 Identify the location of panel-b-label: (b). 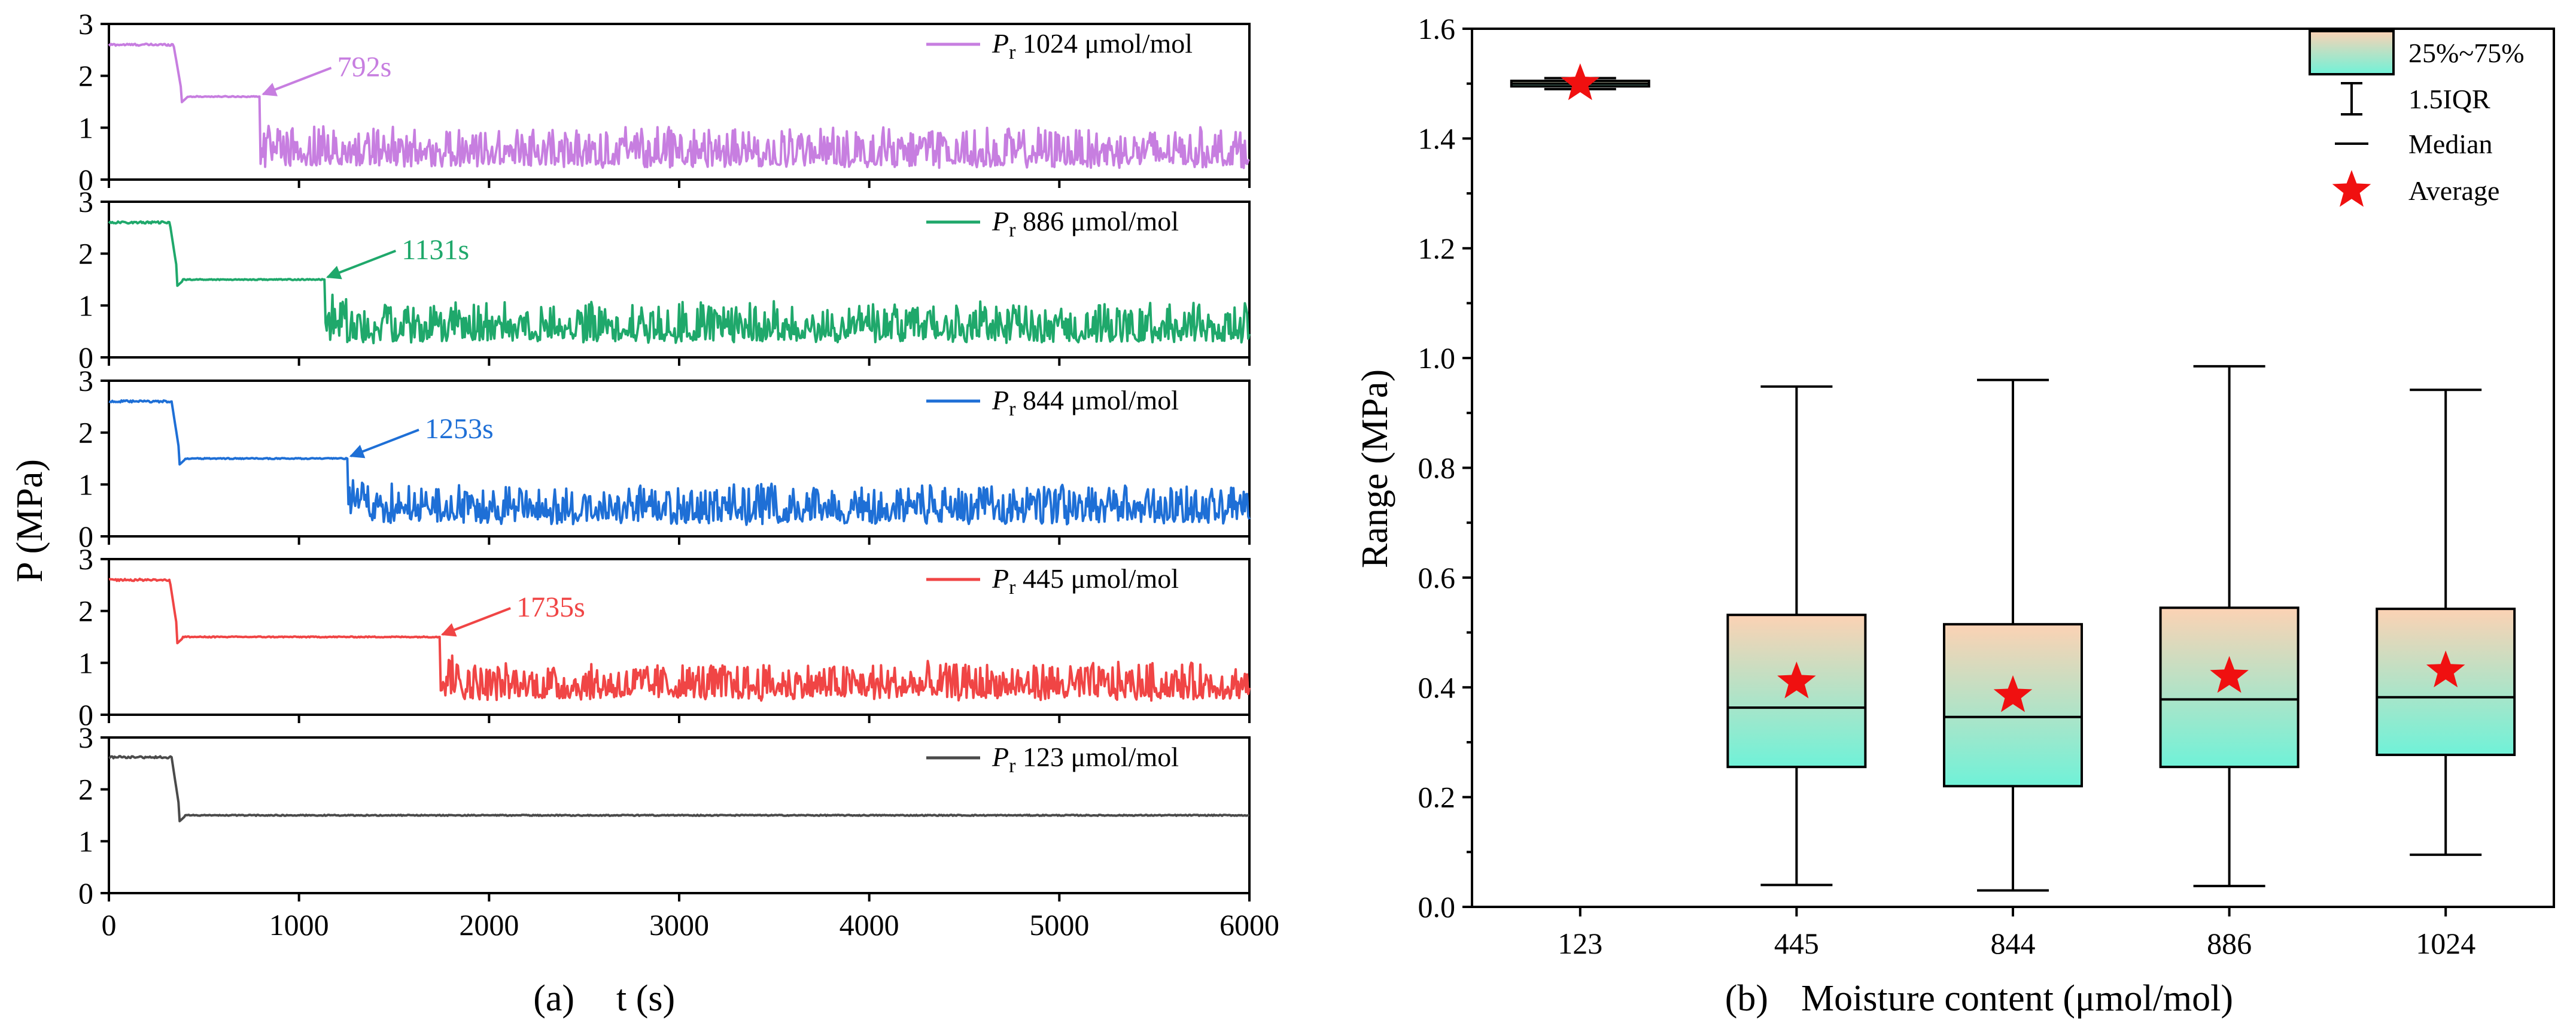
(1746, 999).